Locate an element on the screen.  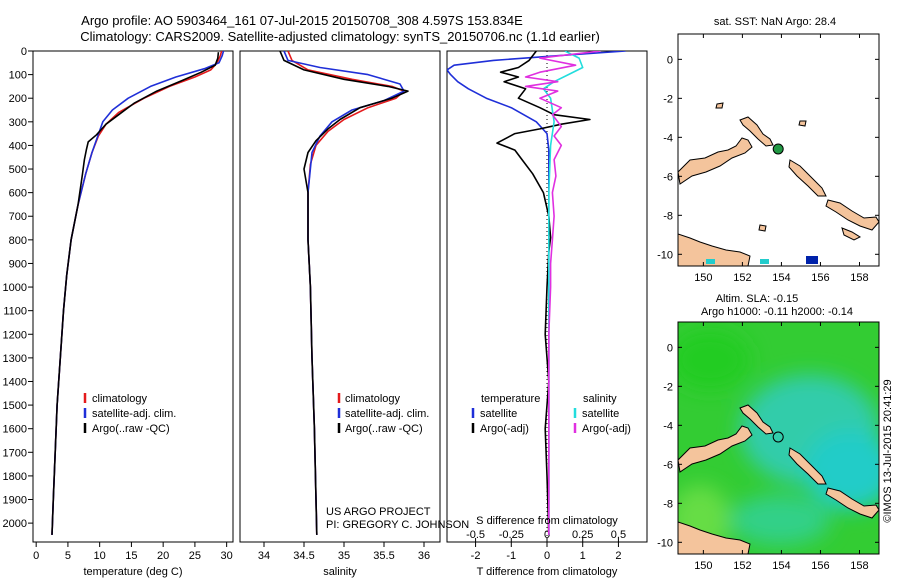
temperature-xtick-label: 0 is located at coordinates (36, 556).